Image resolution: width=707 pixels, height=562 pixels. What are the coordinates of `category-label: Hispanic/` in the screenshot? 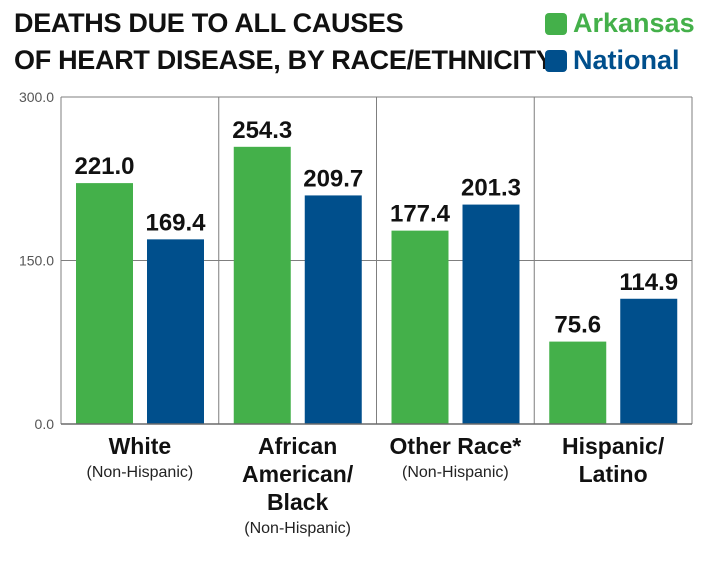 It's located at (613, 446).